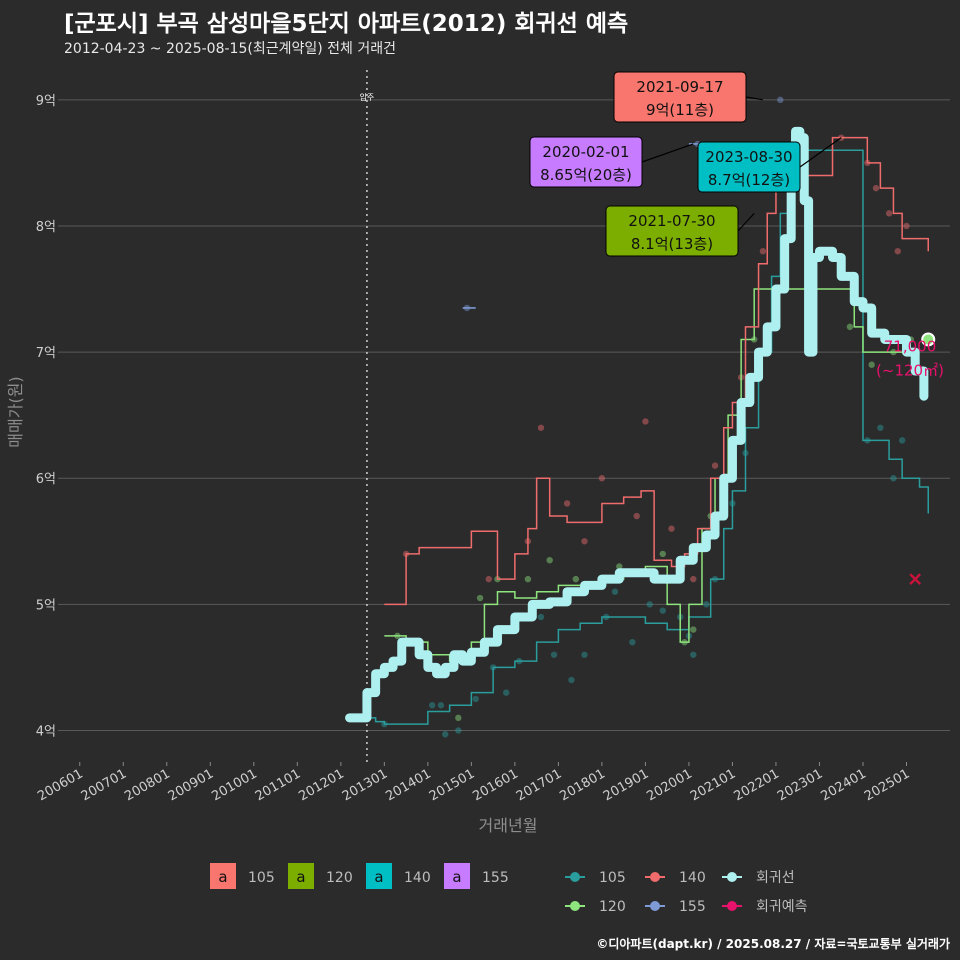 The height and width of the screenshot is (960, 960). I want to click on x-tick-label: 202301, so click(800, 785).